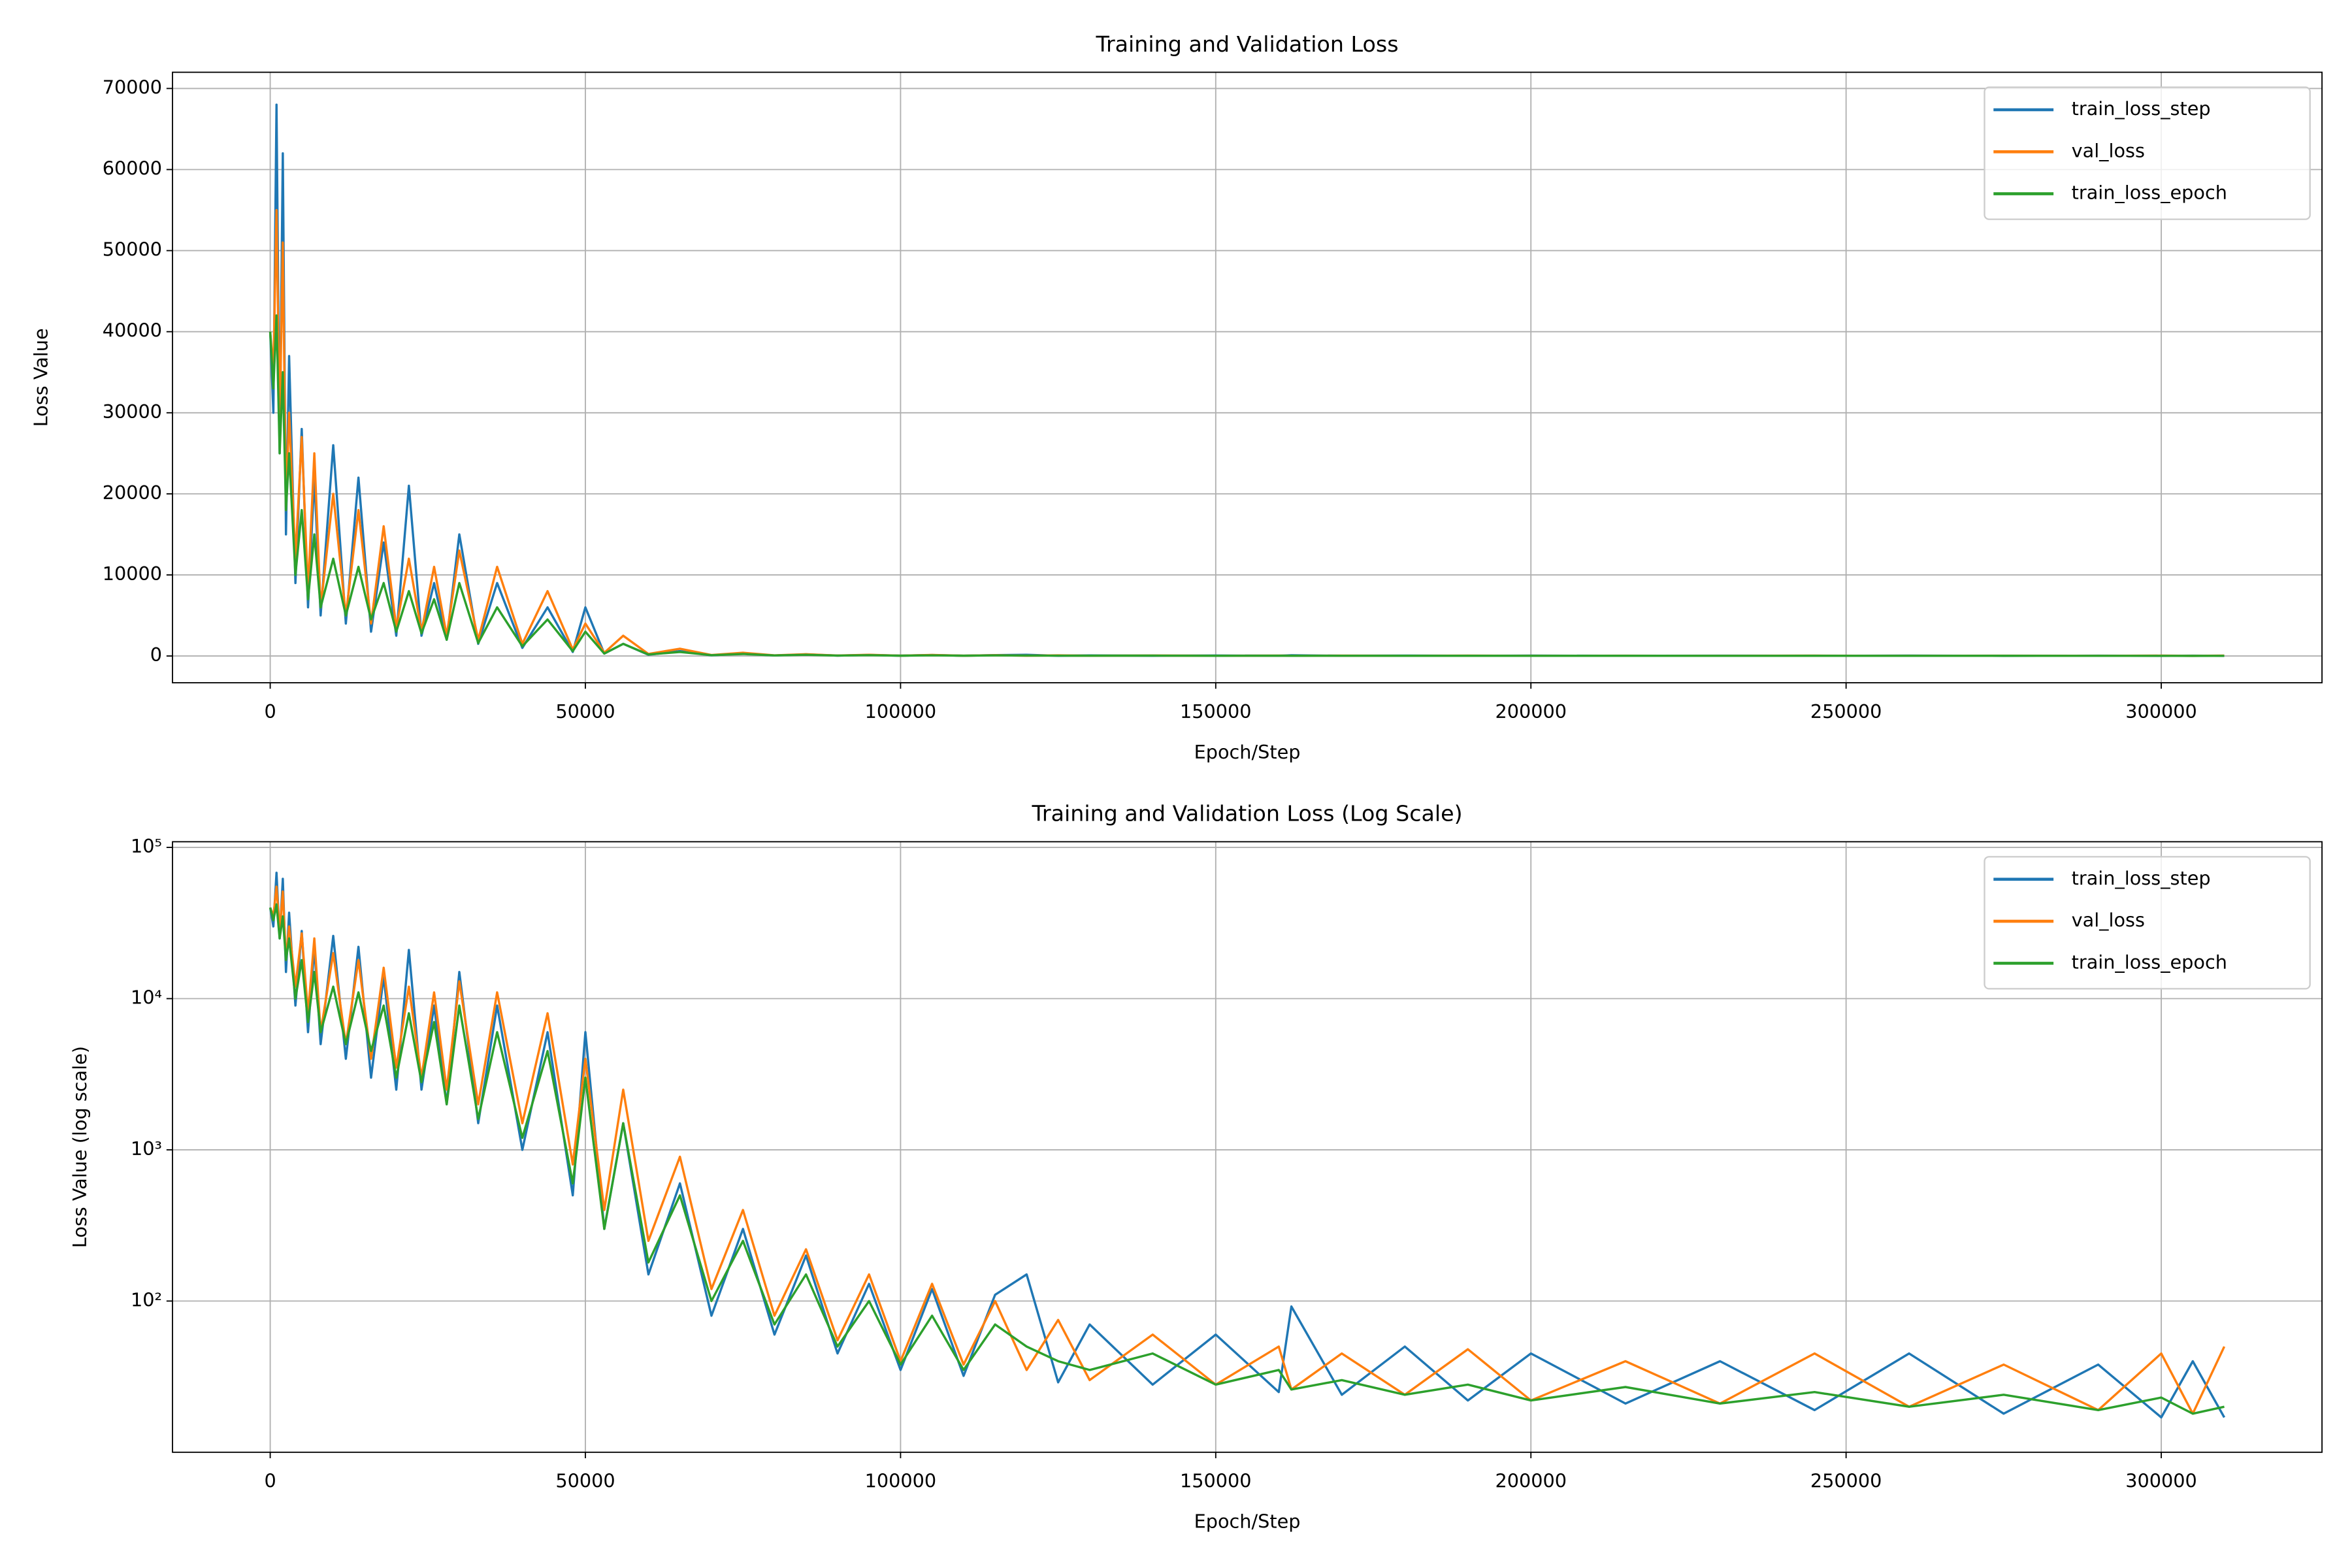 The width and height of the screenshot is (2352, 1568). What do you see at coordinates (1246, 813) in the screenshot?
I see `chart-title: Training and Validation Loss (Log Scale)` at bounding box center [1246, 813].